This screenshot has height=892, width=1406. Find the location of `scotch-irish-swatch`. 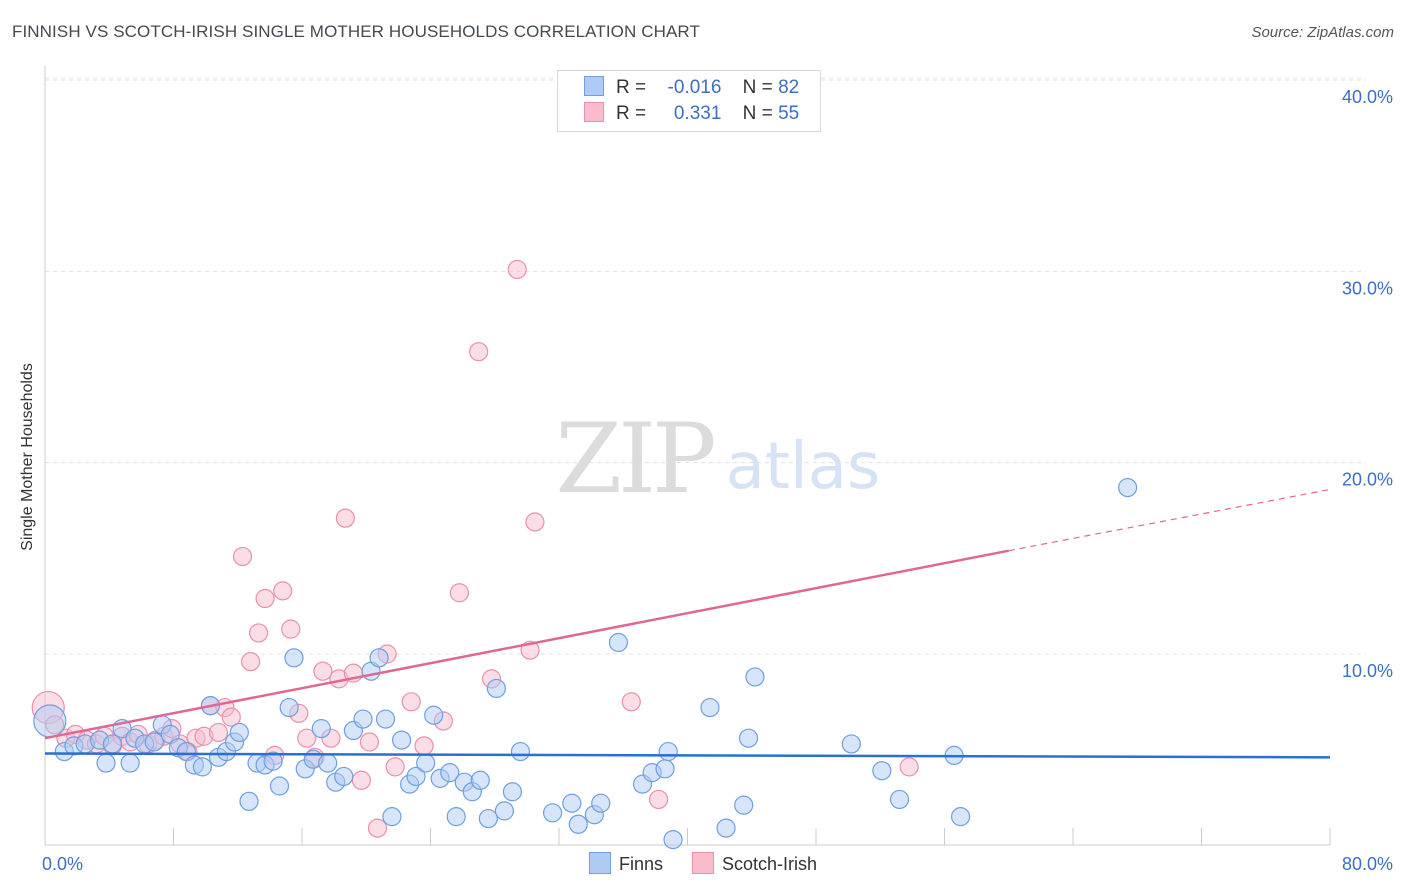

scotch-irish-swatch is located at coordinates (594, 112).